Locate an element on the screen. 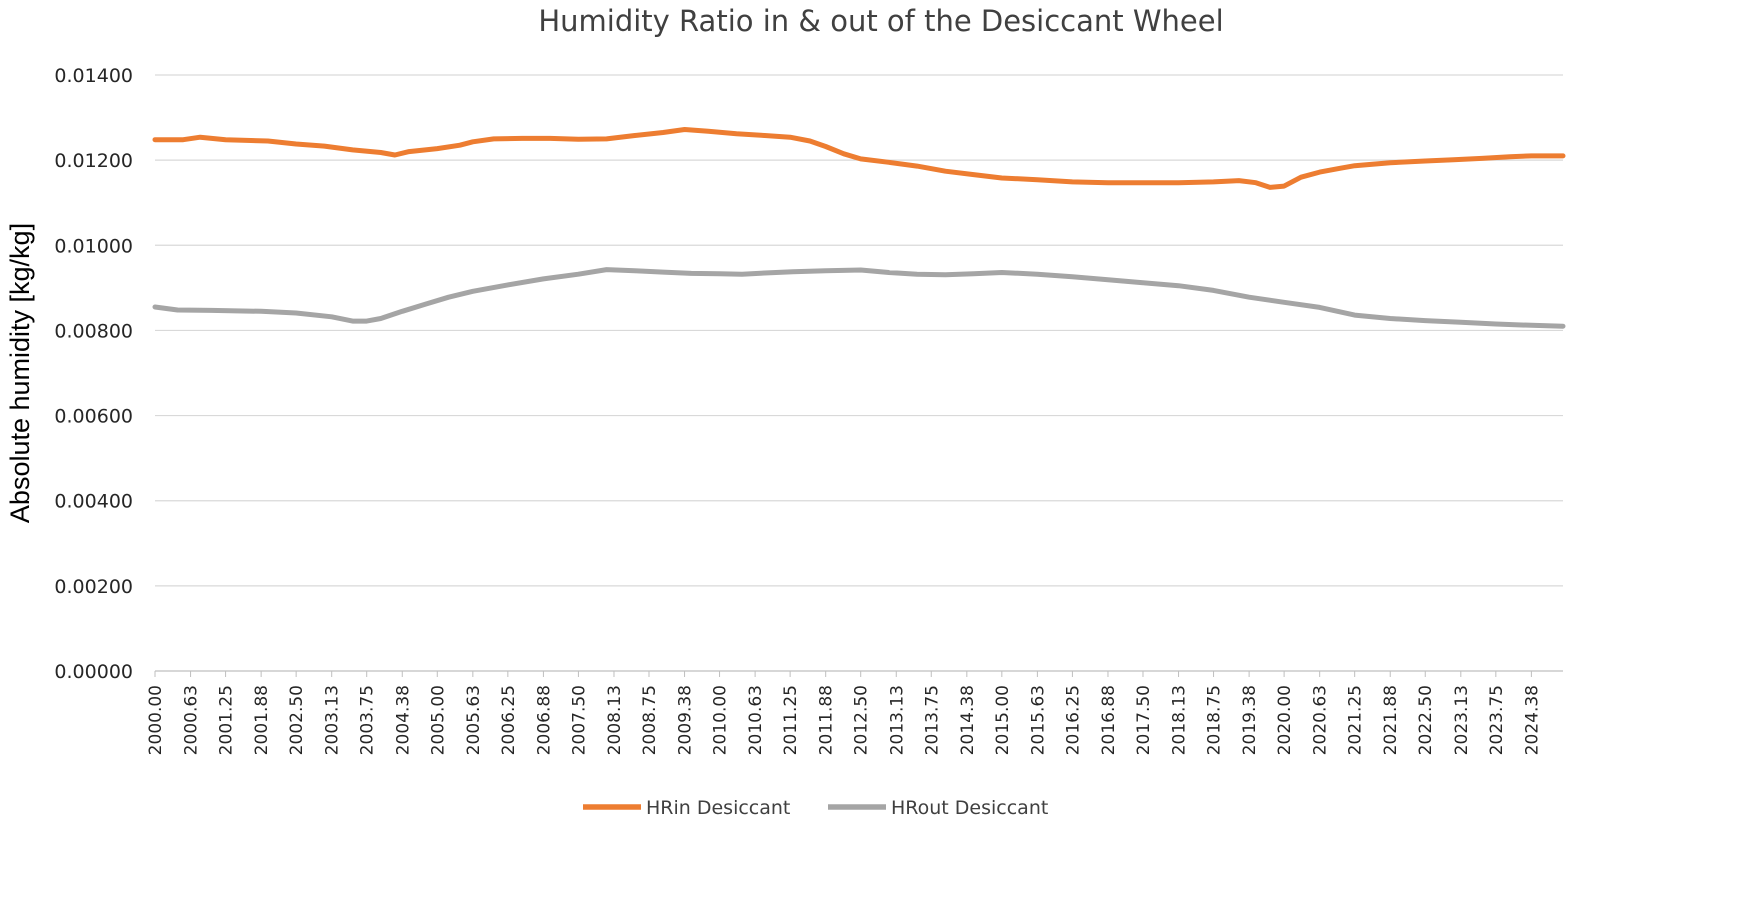  x-tick-label: 2013.75 is located at coordinates (932, 720).